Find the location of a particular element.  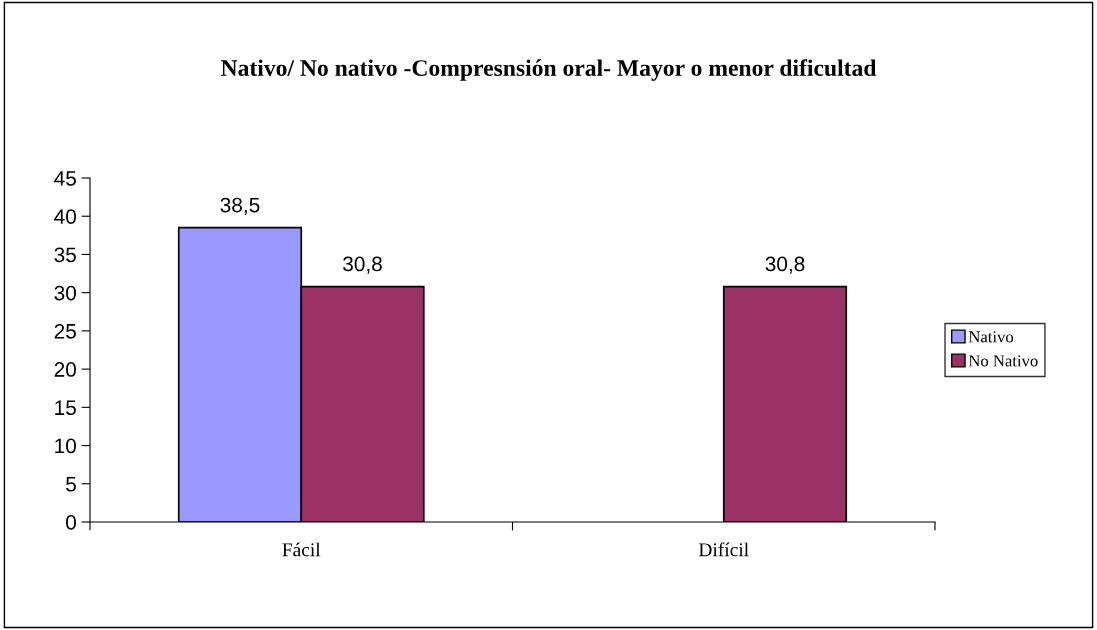

chart-title: Nativo/ No nativo -Compresnsión oral- Mayor o menor dificultad is located at coordinates (549, 70).